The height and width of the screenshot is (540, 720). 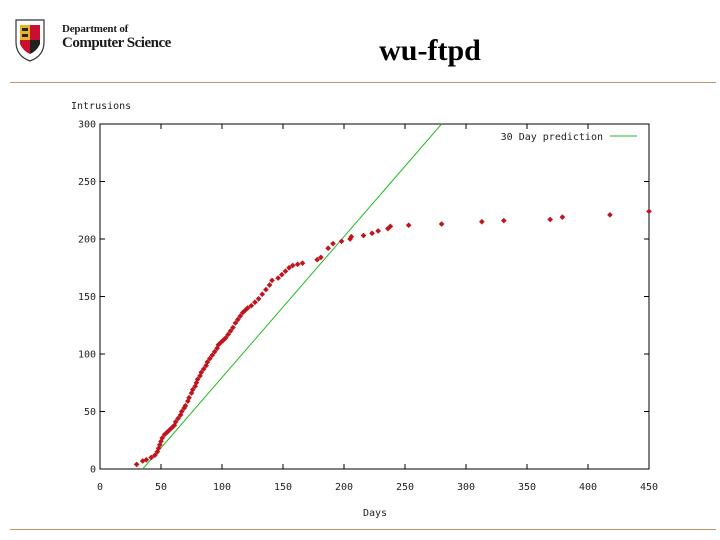 I want to click on x-tick-label: 100, so click(x=222, y=487).